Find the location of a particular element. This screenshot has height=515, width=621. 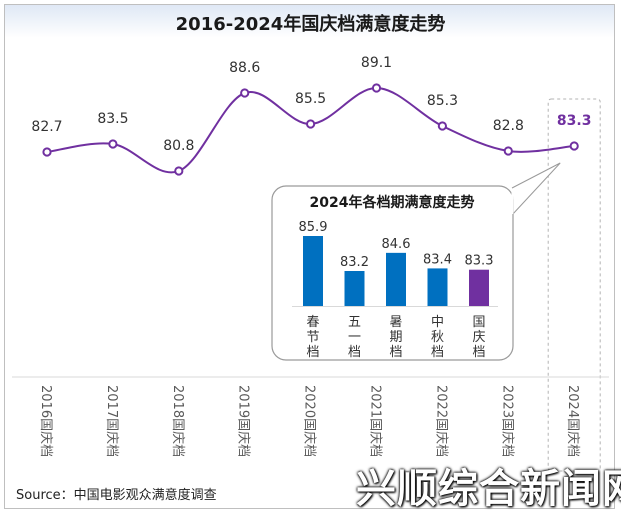

inset-bar-label: 84.6 is located at coordinates (396, 244).